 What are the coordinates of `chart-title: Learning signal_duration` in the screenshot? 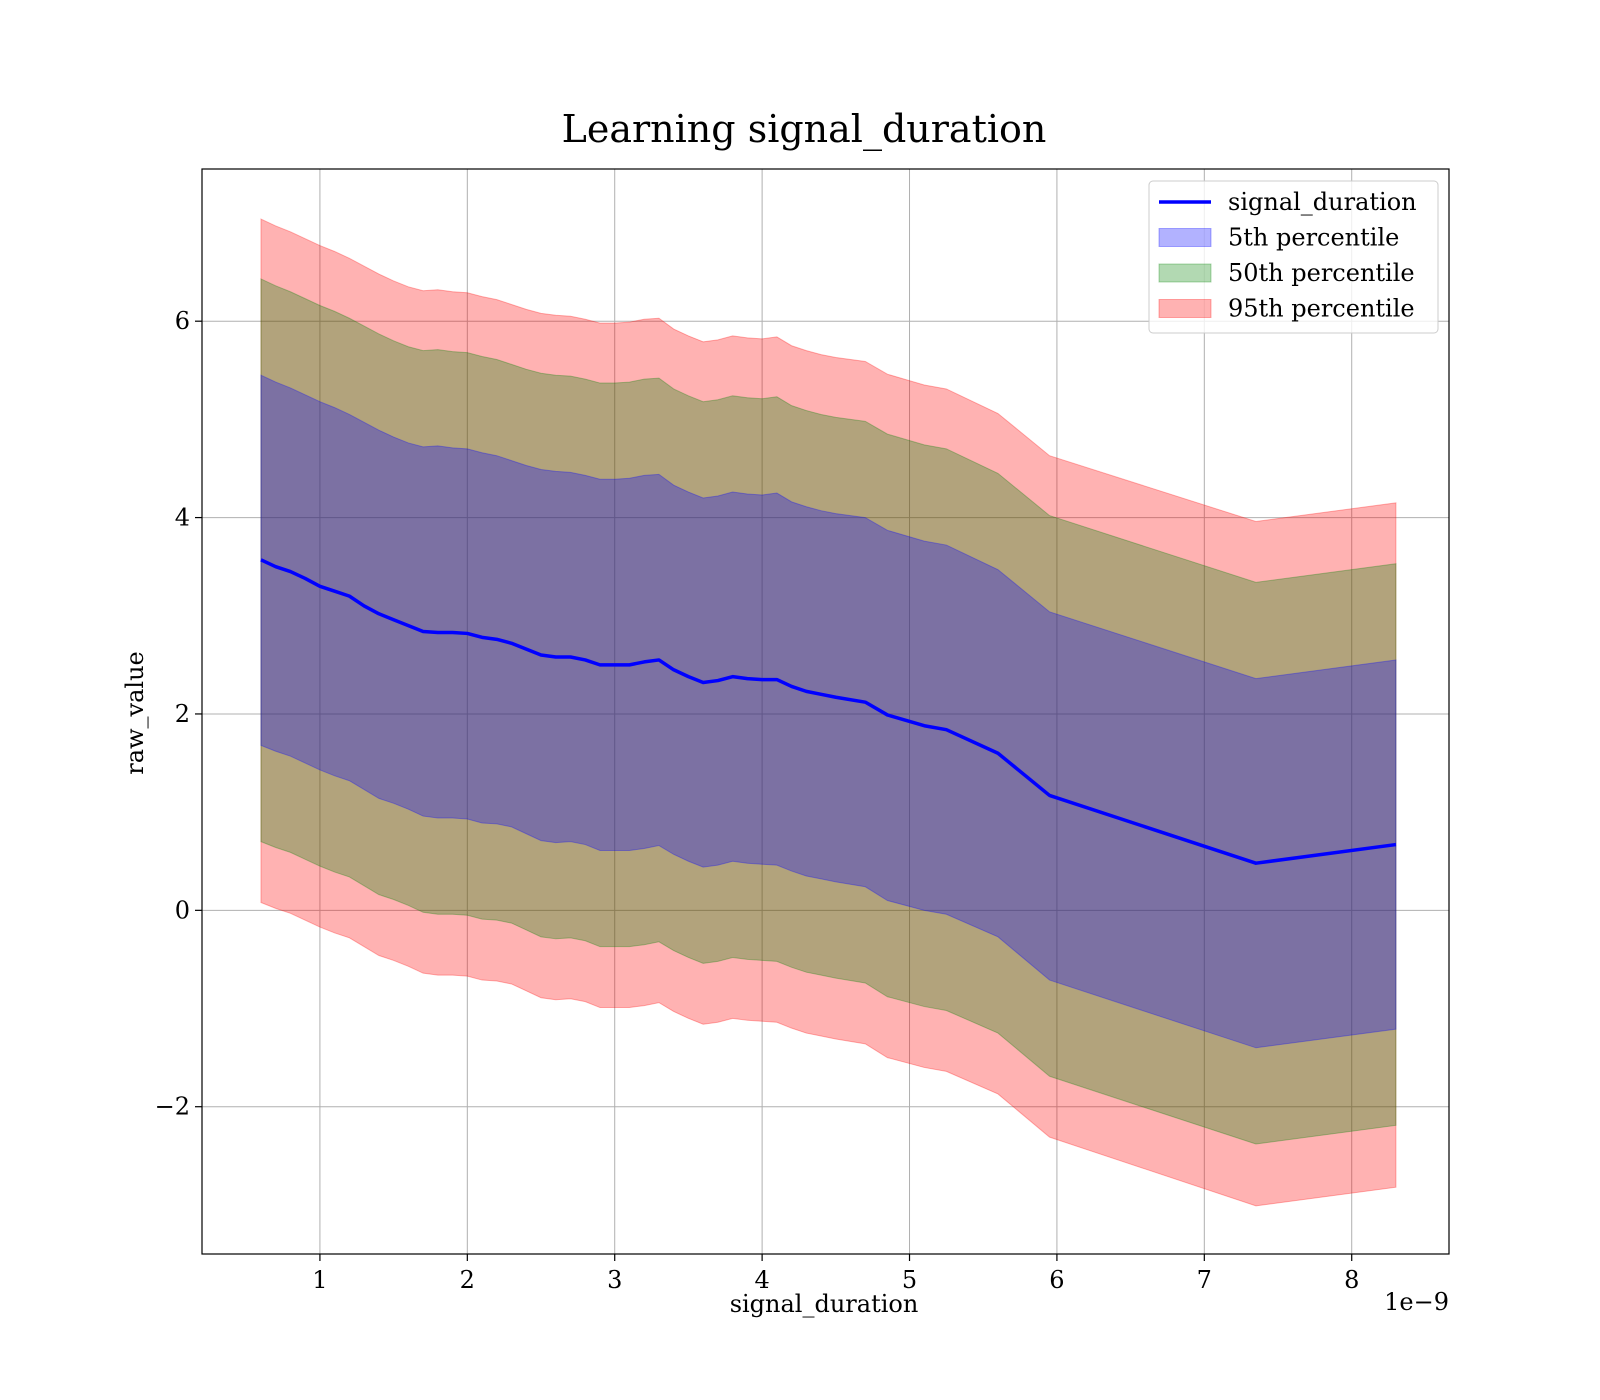 It's located at (804, 129).